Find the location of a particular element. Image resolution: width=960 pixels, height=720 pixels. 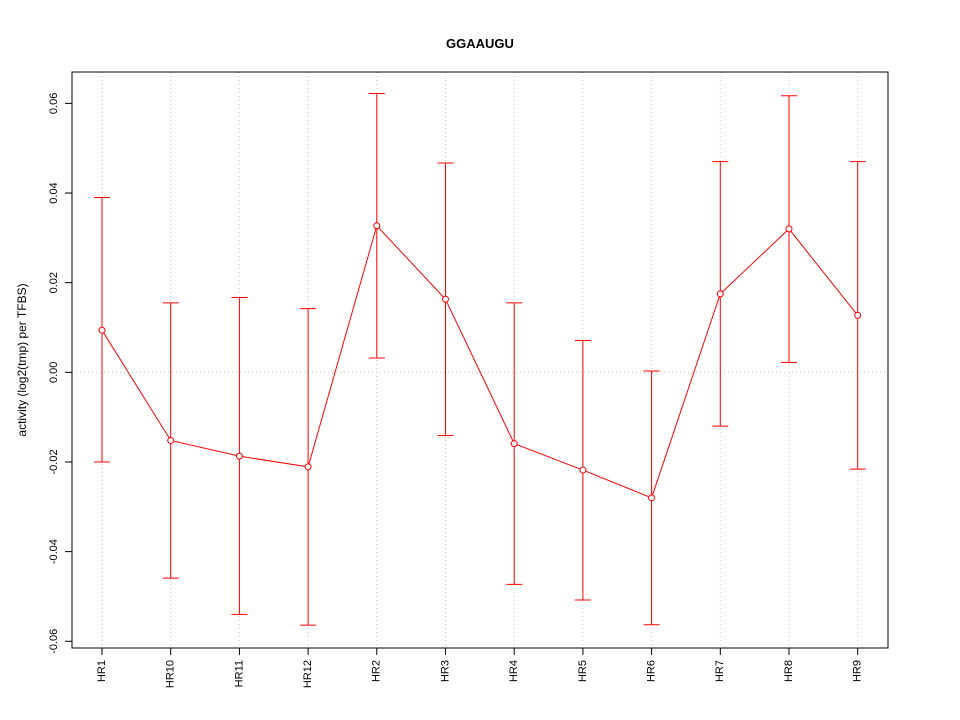

x-tick-label: HR1 is located at coordinates (102, 671).